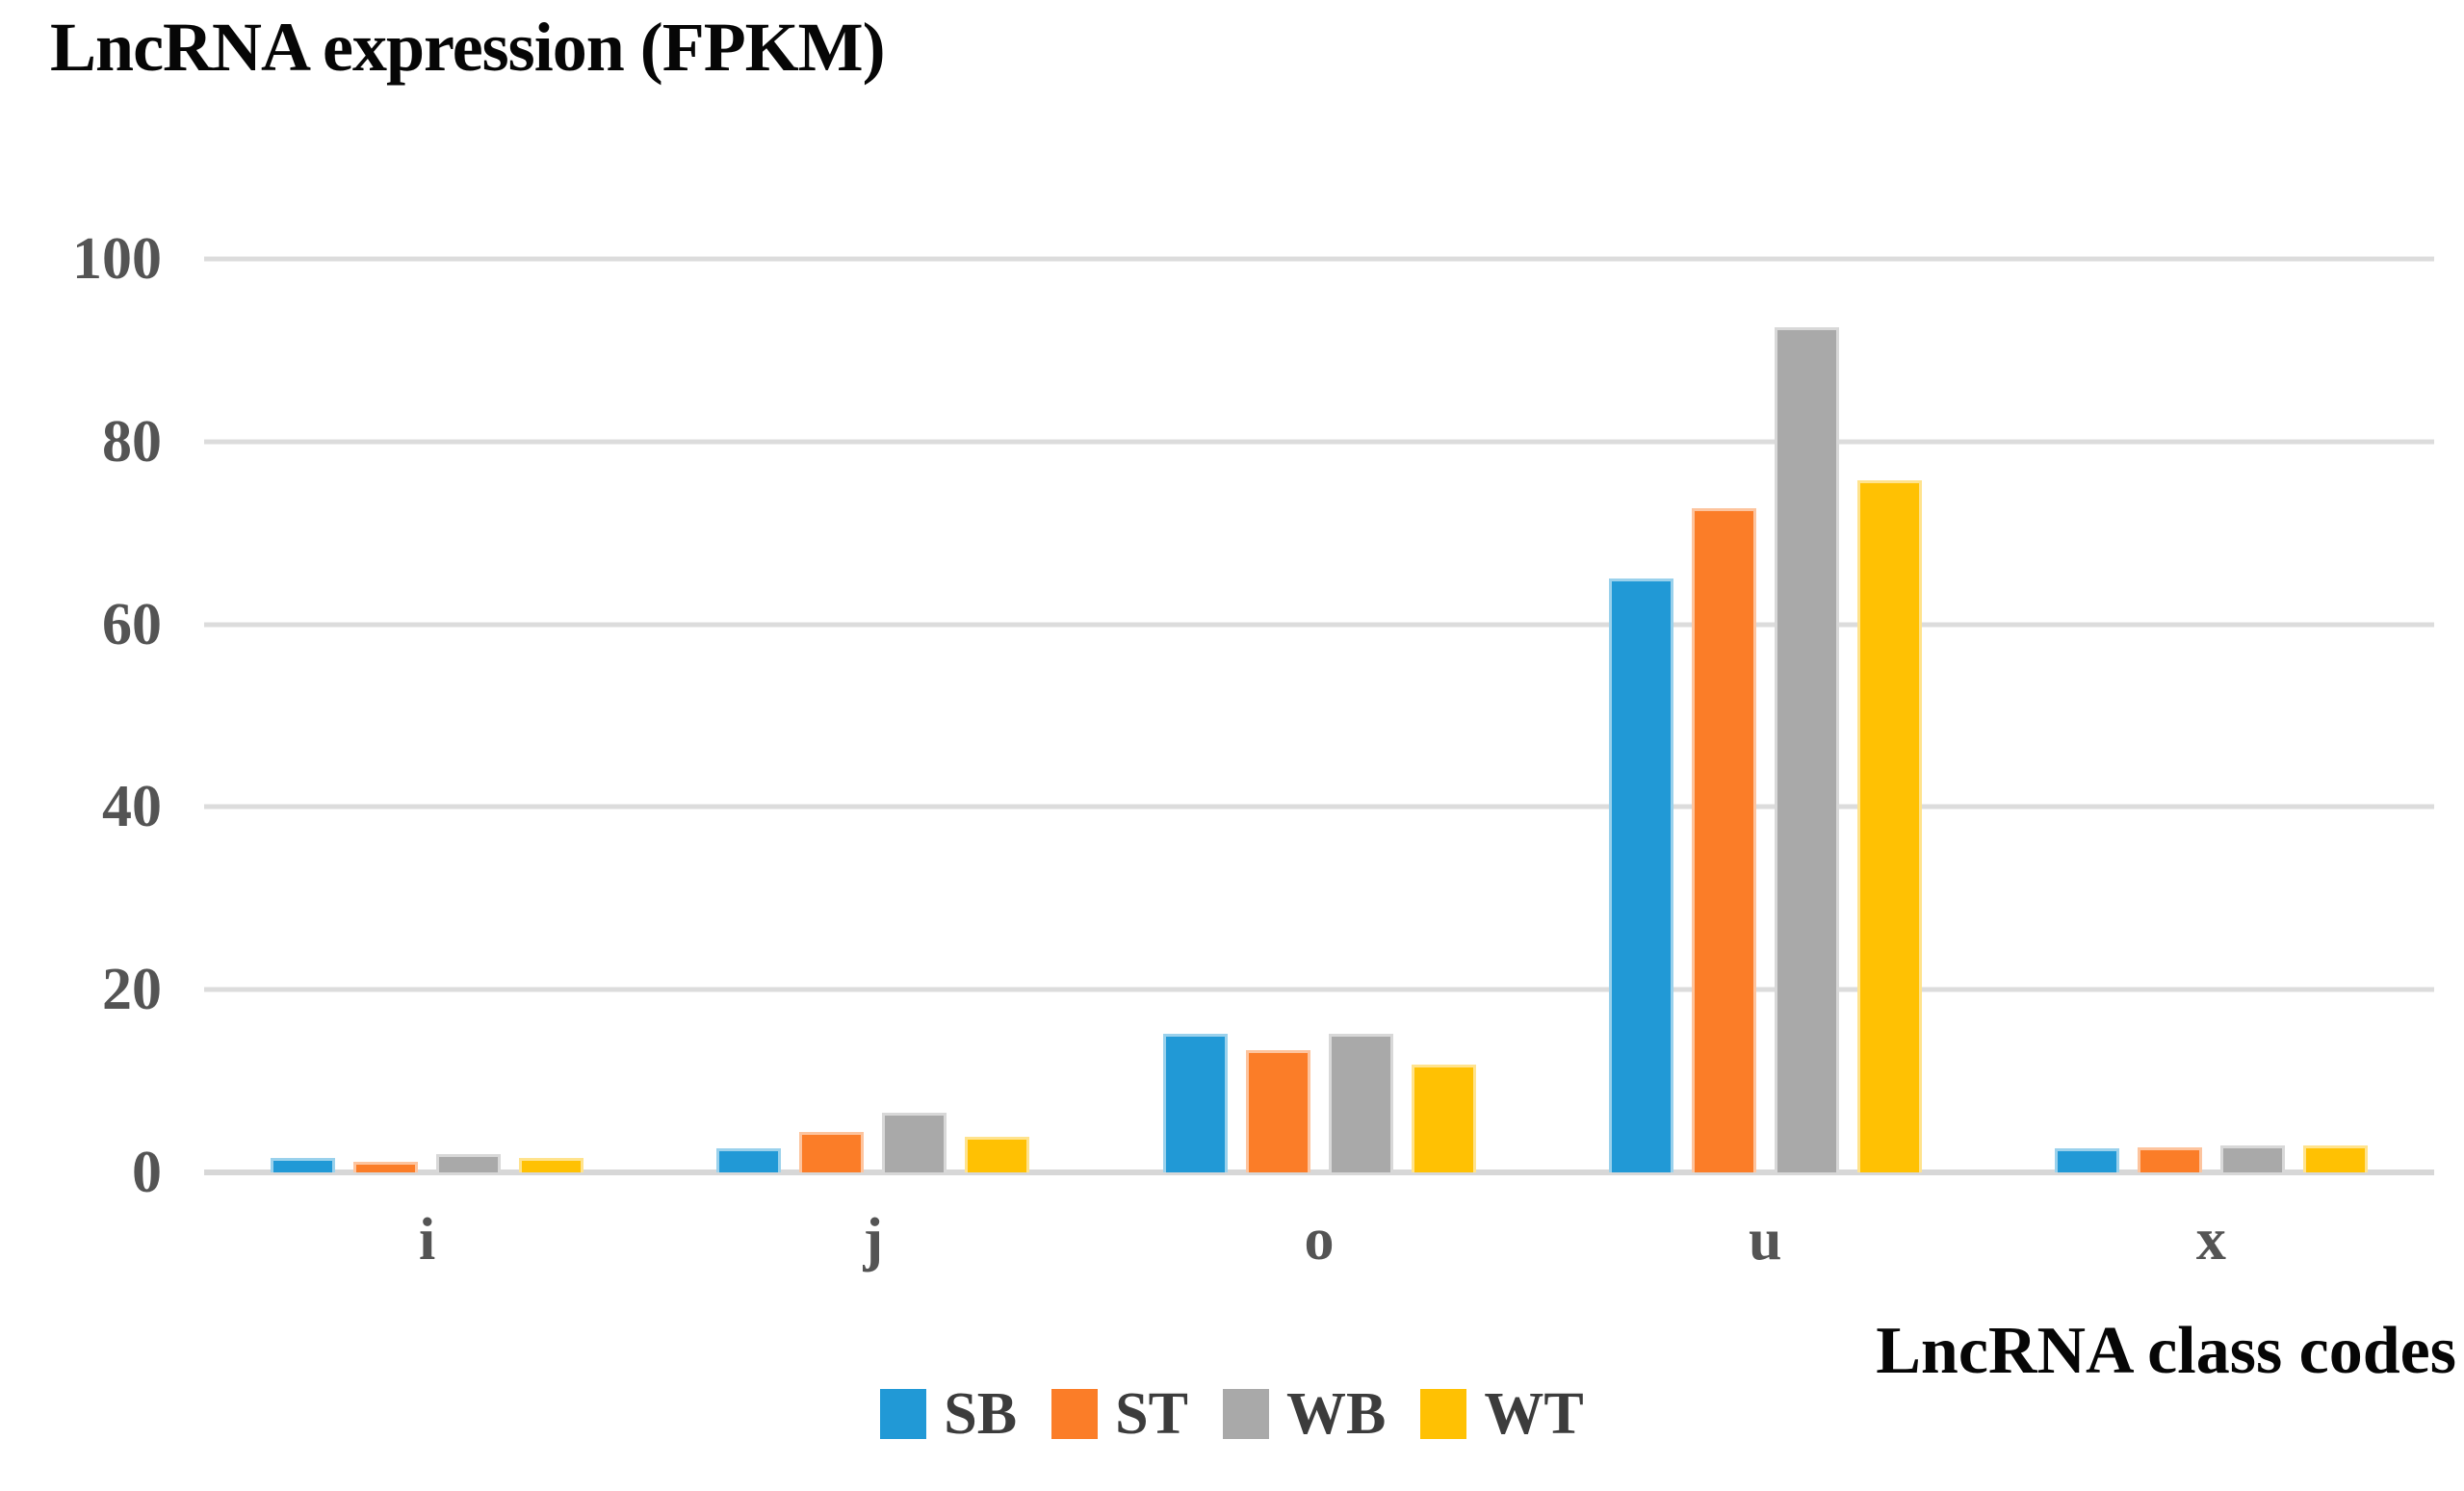  I want to click on bar-WT-u, so click(1889, 825).